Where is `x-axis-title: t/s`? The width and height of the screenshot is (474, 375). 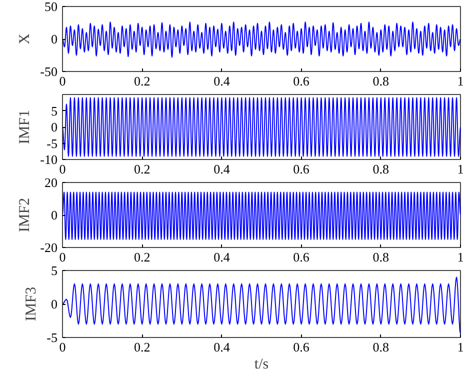 x-axis-title: t/s is located at coordinates (261, 364).